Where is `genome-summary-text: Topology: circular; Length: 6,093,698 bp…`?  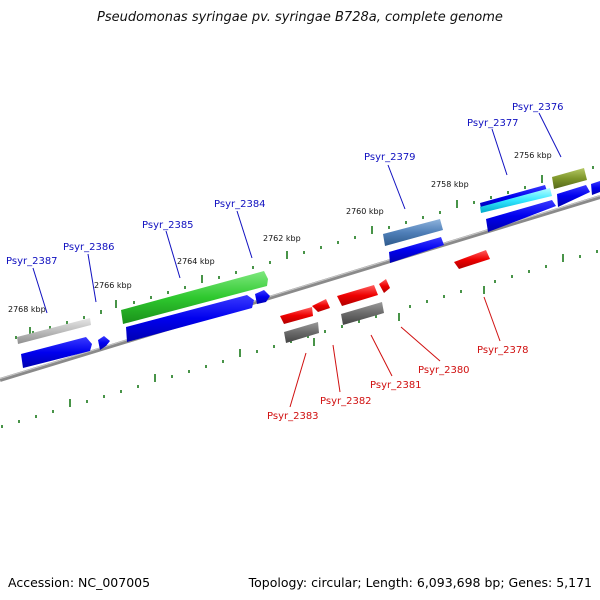 genome-summary-text: Topology: circular; Length: 6,093,698 bp… is located at coordinates (420, 582).